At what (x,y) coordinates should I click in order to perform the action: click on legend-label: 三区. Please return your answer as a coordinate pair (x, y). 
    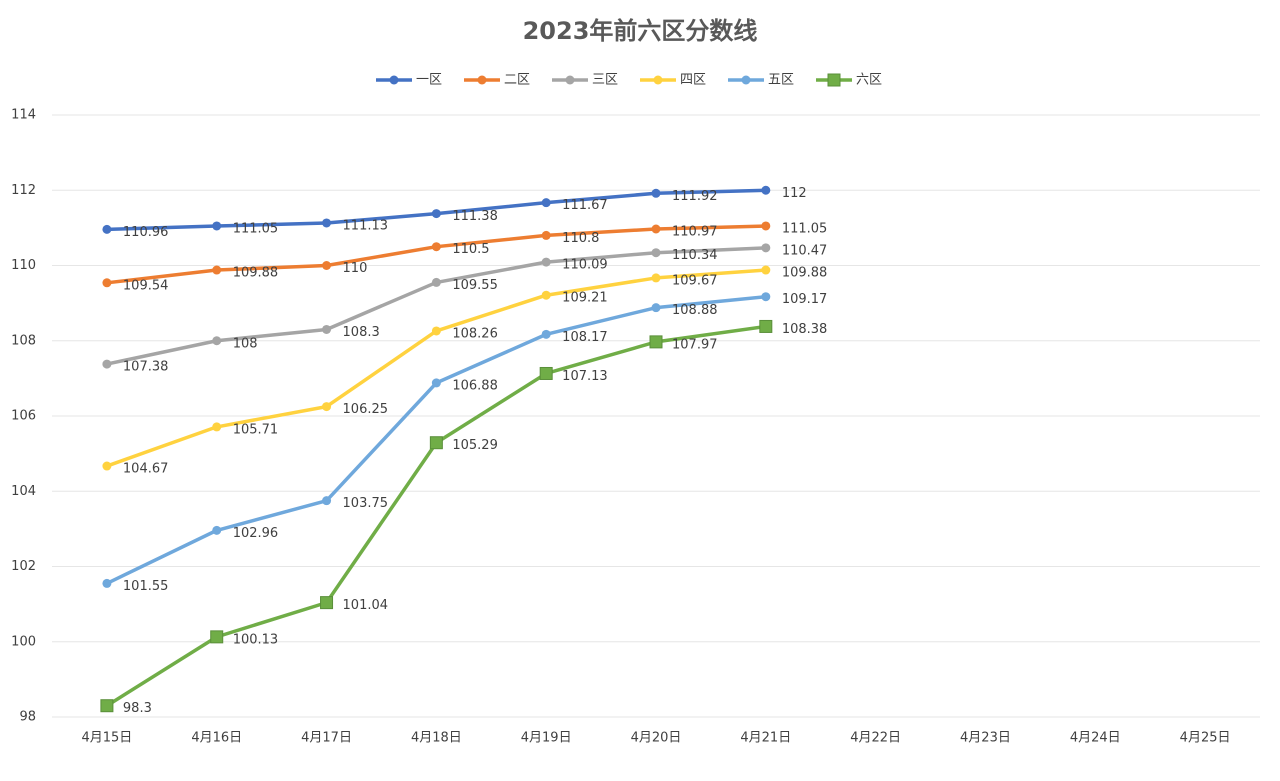
    Looking at the image, I should click on (605, 80).